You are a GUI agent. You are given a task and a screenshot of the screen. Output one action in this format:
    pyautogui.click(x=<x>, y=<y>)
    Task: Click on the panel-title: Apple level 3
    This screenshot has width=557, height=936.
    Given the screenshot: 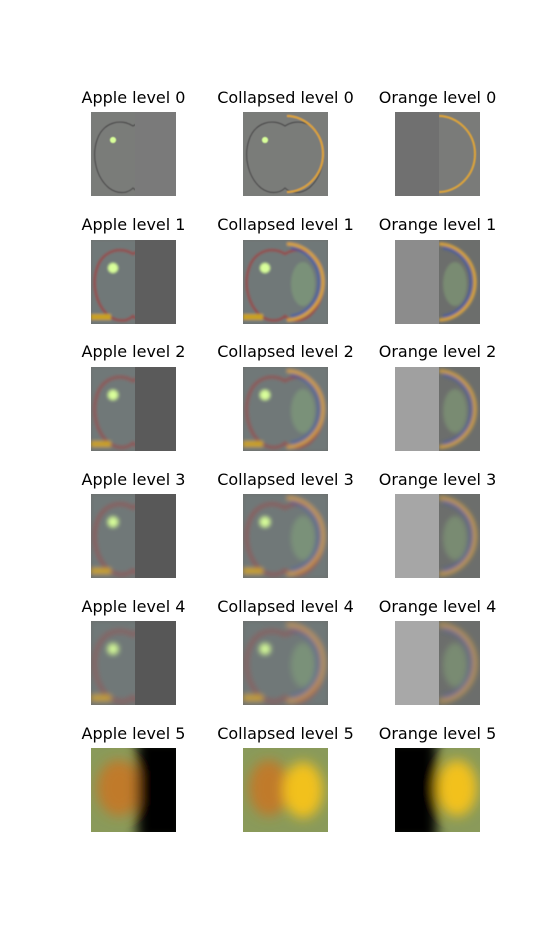 What is the action you would take?
    pyautogui.click(x=133, y=479)
    